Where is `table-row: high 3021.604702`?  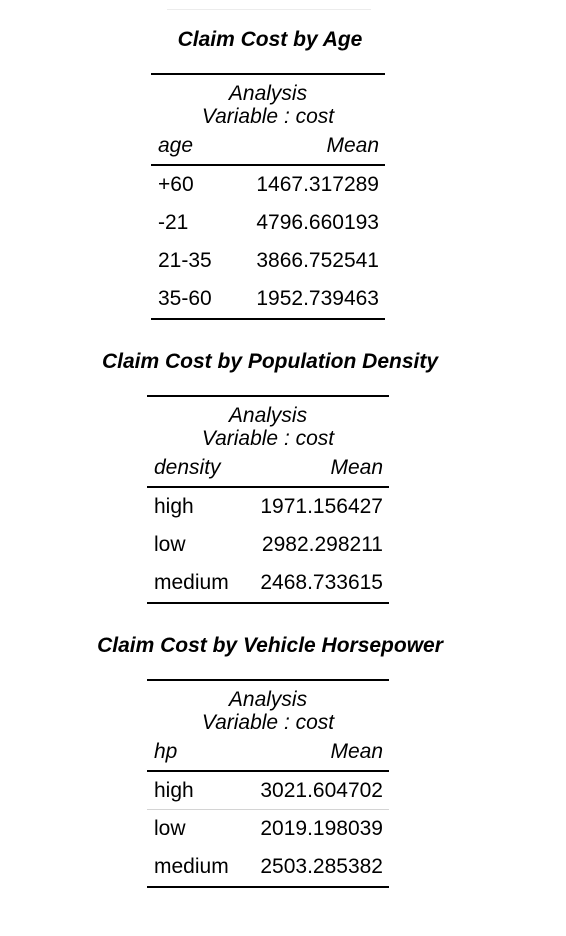
table-row: high 3021.604702 is located at coordinates (268, 791).